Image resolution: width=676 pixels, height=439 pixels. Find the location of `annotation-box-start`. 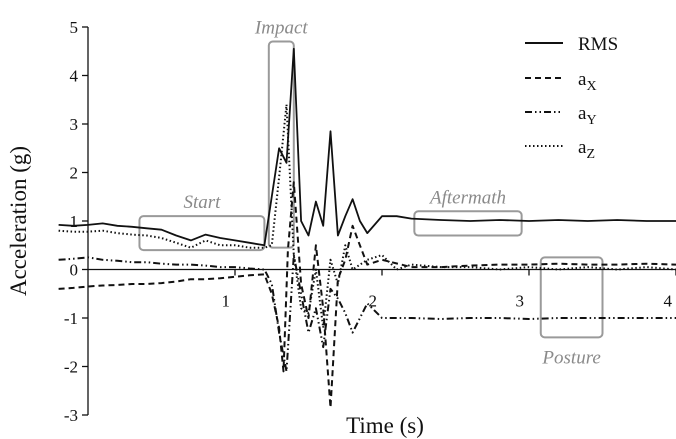

annotation-box-start is located at coordinates (202, 233).